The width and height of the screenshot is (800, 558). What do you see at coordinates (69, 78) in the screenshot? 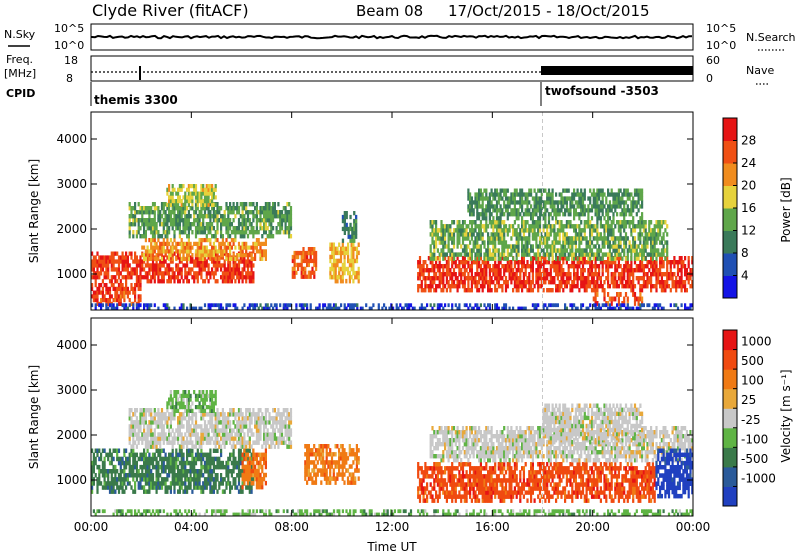
I see `freq-tick-bottom: 8` at bounding box center [69, 78].